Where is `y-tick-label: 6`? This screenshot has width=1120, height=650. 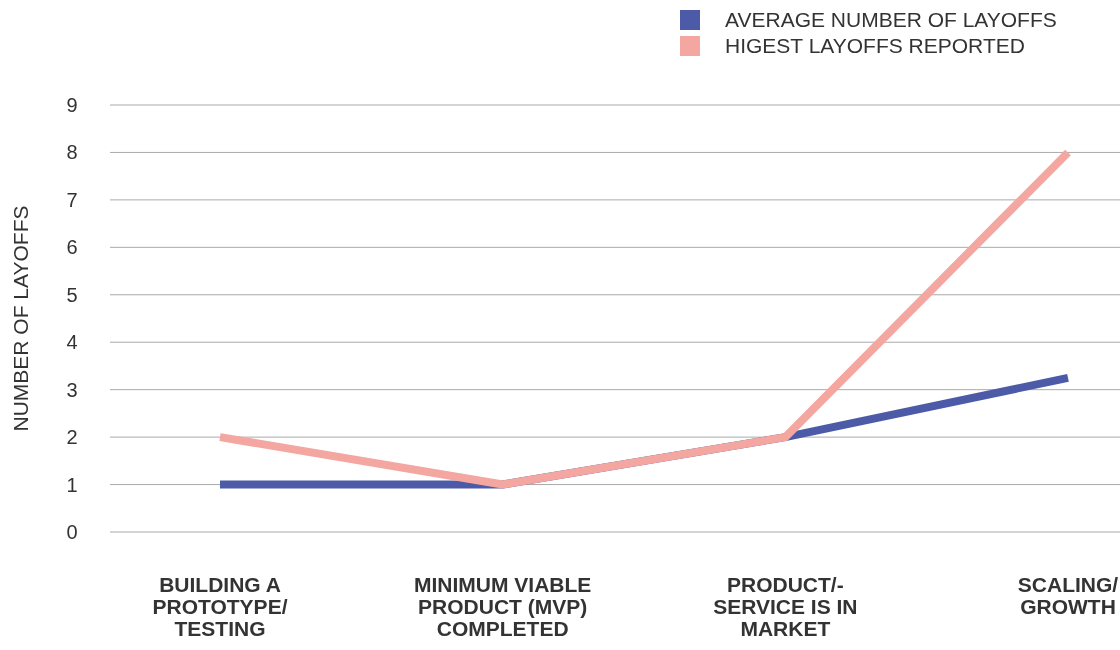 y-tick-label: 6 is located at coordinates (72, 247).